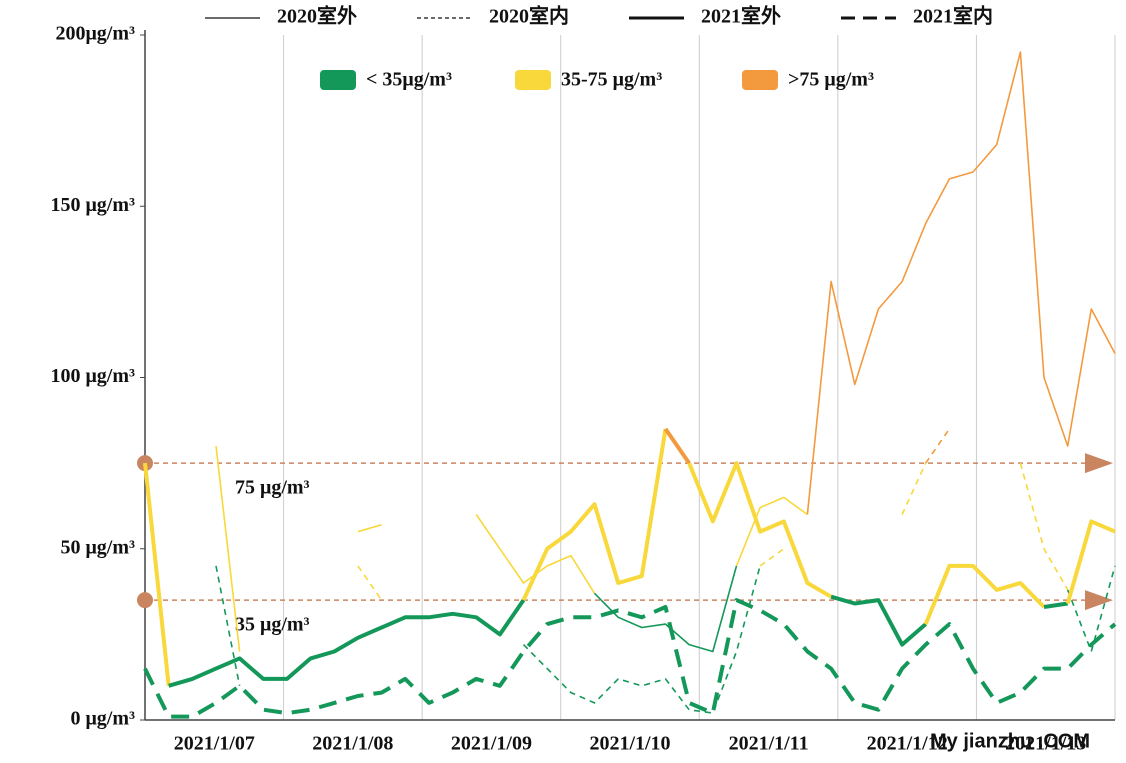 This screenshot has width=1126, height=763. I want to click on y-tick-label: 0 μg/m³, so click(102, 719).